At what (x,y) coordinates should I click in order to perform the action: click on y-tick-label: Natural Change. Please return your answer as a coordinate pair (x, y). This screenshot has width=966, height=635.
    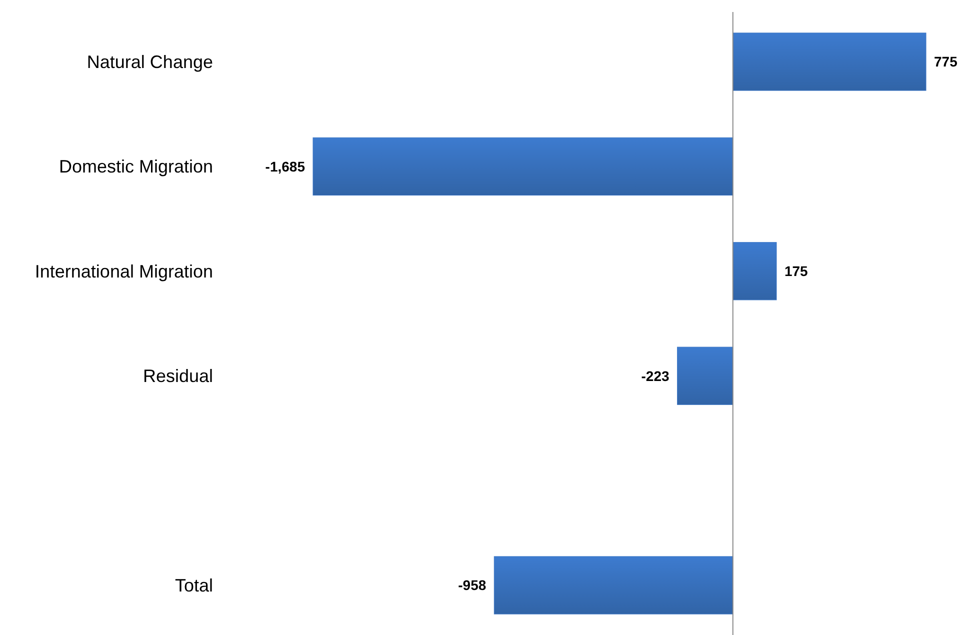
    Looking at the image, I should click on (149, 62).